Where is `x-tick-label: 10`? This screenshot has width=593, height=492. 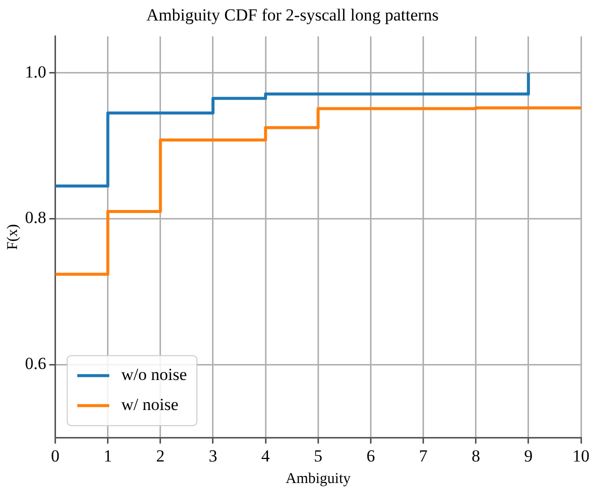 x-tick-label: 10 is located at coordinates (581, 456).